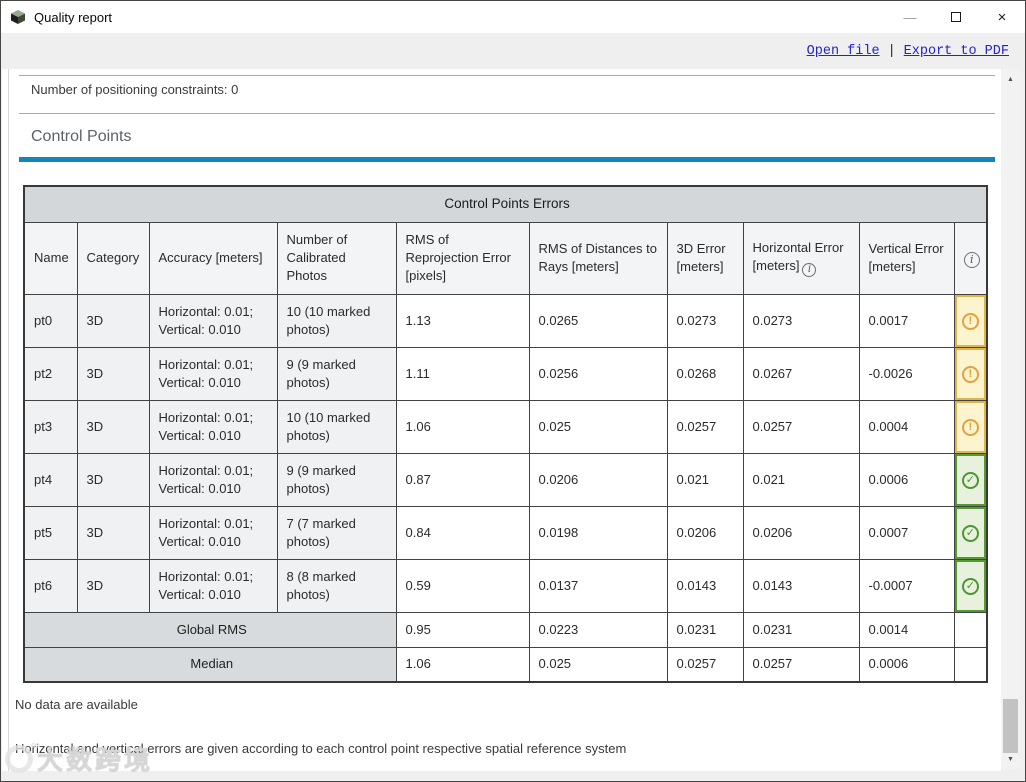 The width and height of the screenshot is (1026, 782). I want to click on header-vertical-error: Vertical Error [meters], so click(906, 258).